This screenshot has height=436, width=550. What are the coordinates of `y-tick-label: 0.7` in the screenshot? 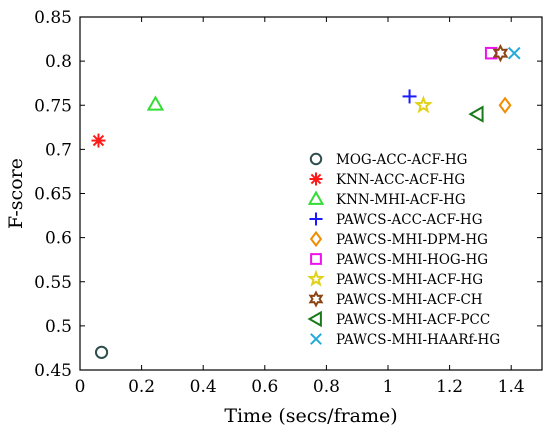 It's located at (58, 150).